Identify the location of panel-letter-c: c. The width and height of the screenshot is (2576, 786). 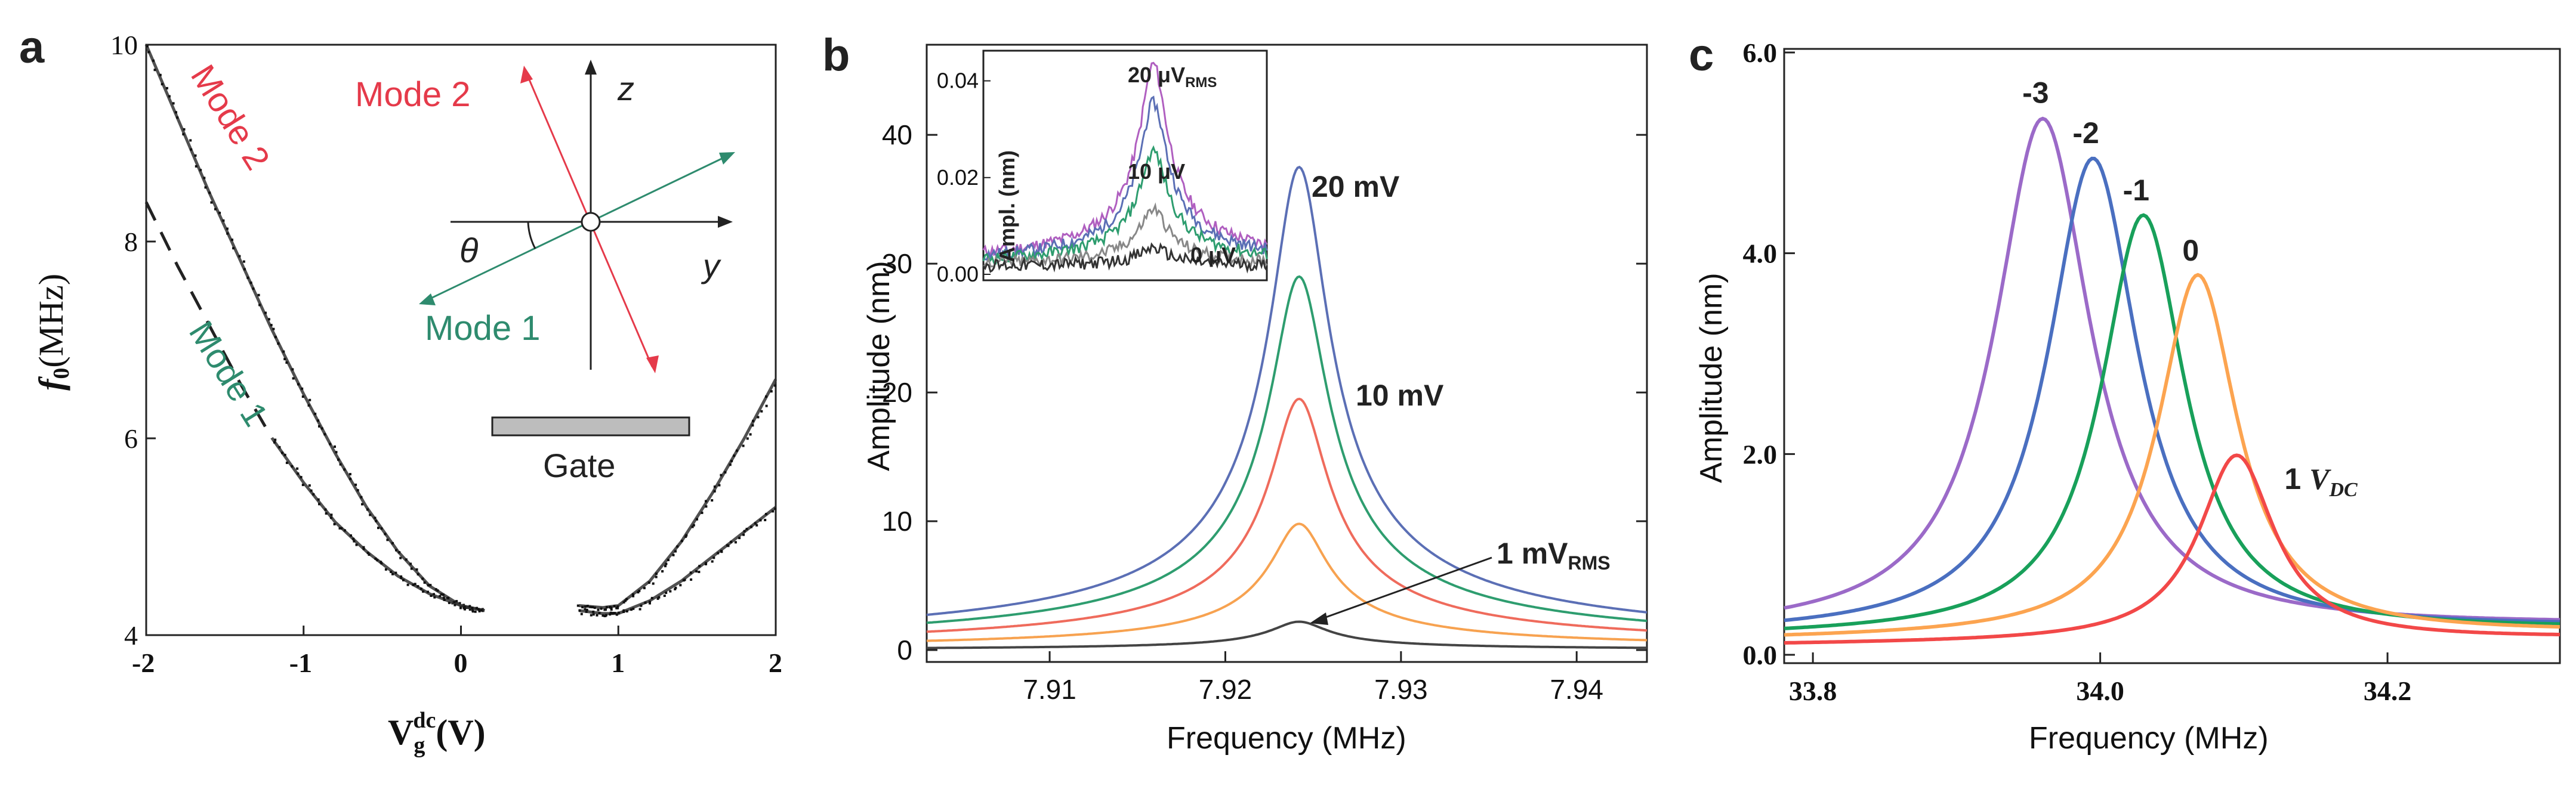
(1701, 55).